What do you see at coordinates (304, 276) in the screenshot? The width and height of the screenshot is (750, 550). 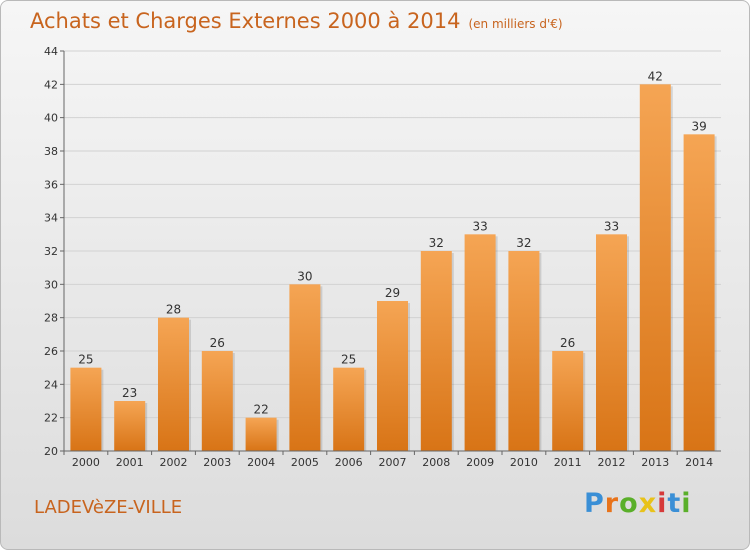 I see `bar-value-label: 30` at bounding box center [304, 276].